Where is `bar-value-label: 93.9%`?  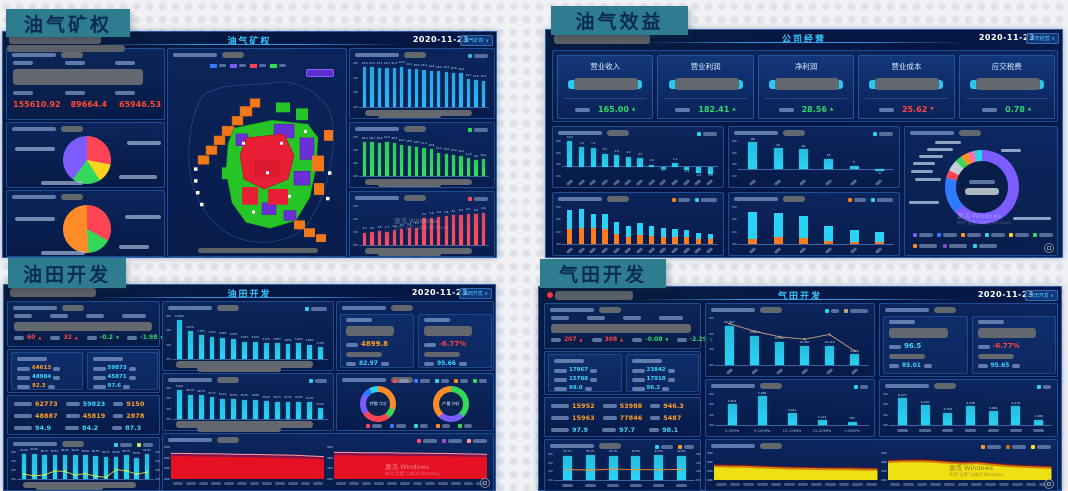
bar-value-label: 93.9% is located at coordinates (636, 452).